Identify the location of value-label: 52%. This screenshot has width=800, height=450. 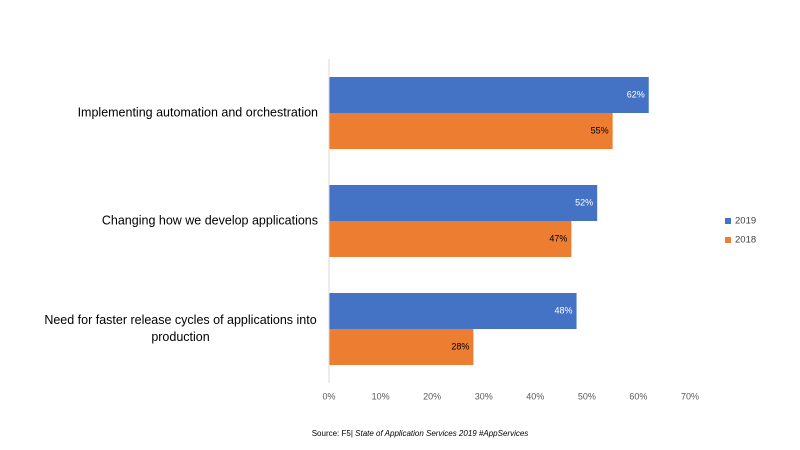
(584, 202).